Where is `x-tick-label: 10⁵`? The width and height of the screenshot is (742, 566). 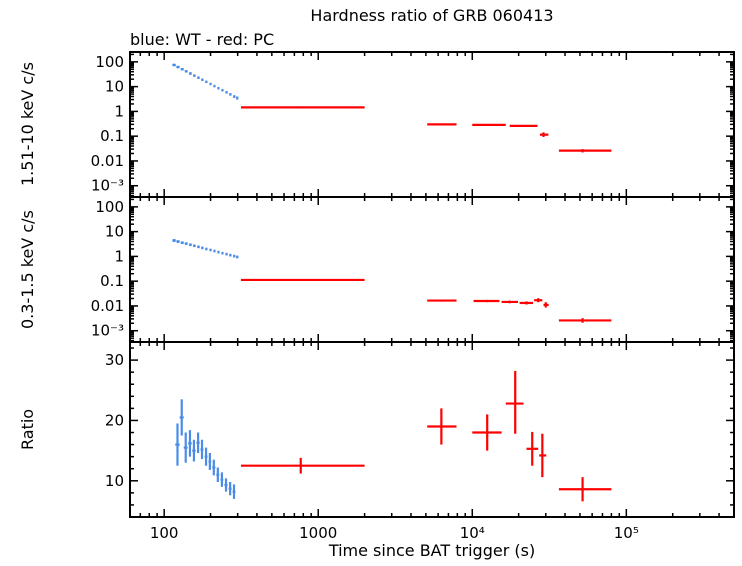 x-tick-label: 10⁵ is located at coordinates (626, 533).